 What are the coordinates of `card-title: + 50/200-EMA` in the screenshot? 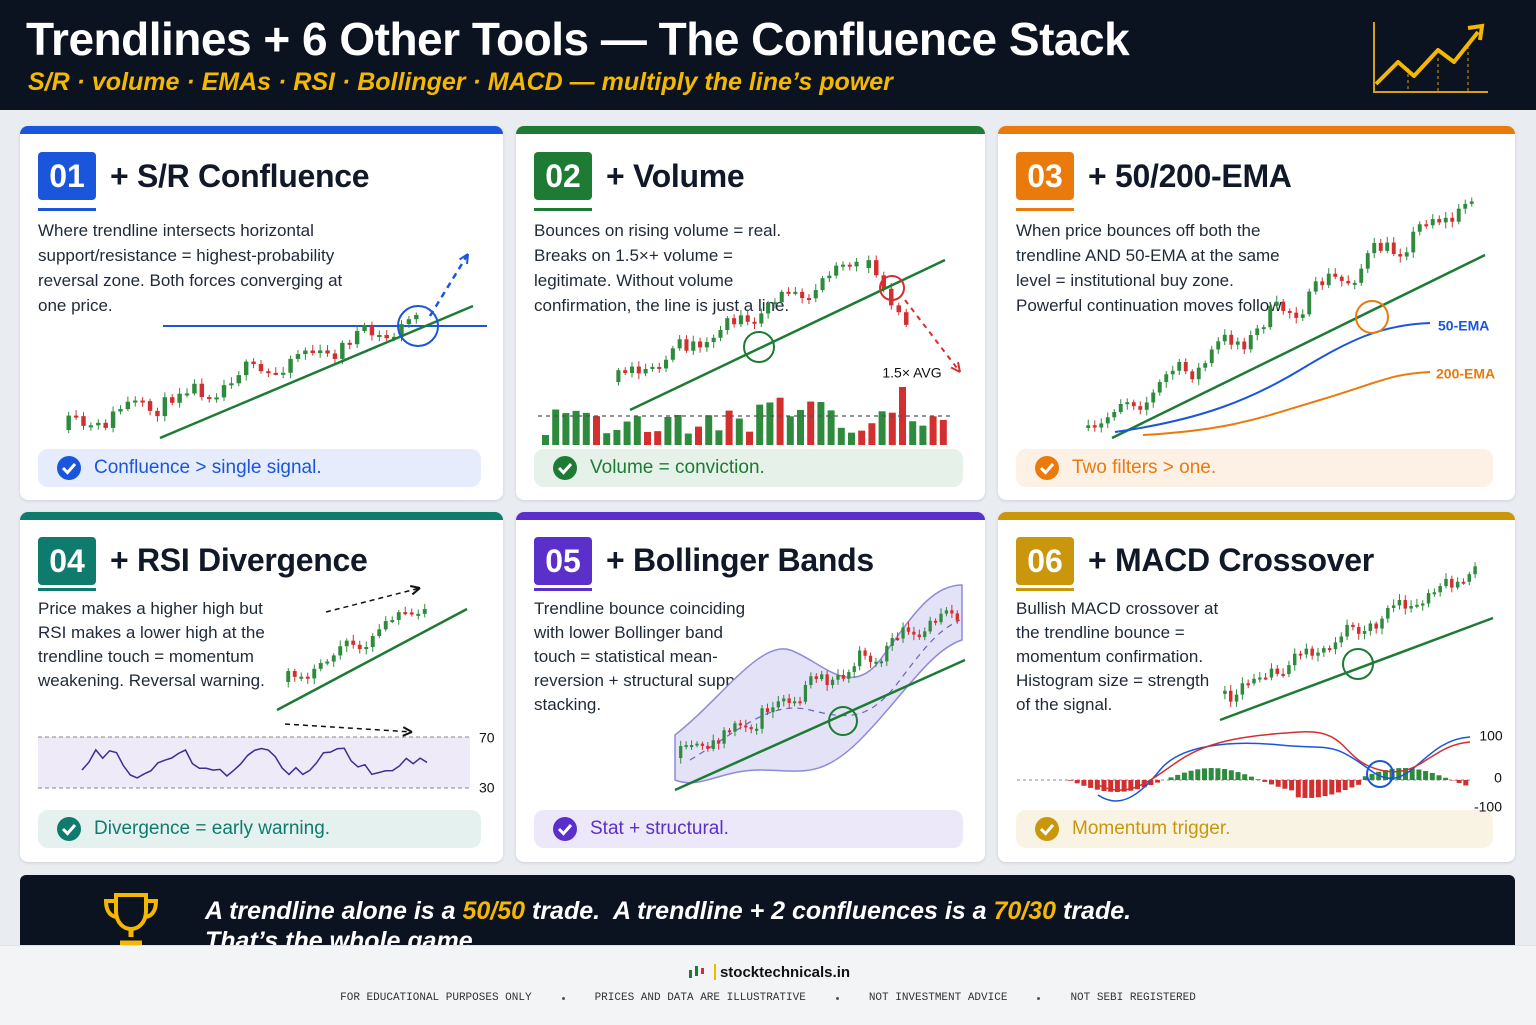 It's located at (1190, 176).